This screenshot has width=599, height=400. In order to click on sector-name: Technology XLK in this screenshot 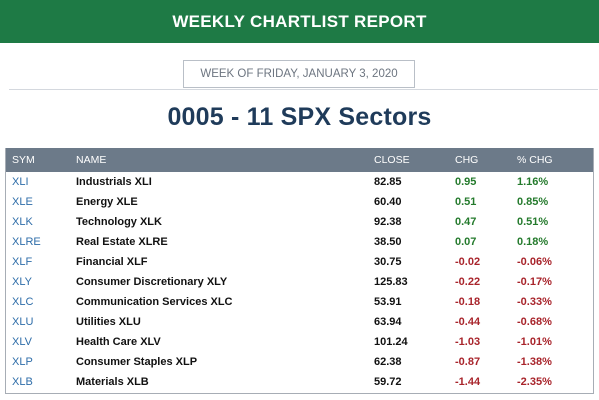, I will do `click(119, 222)`.